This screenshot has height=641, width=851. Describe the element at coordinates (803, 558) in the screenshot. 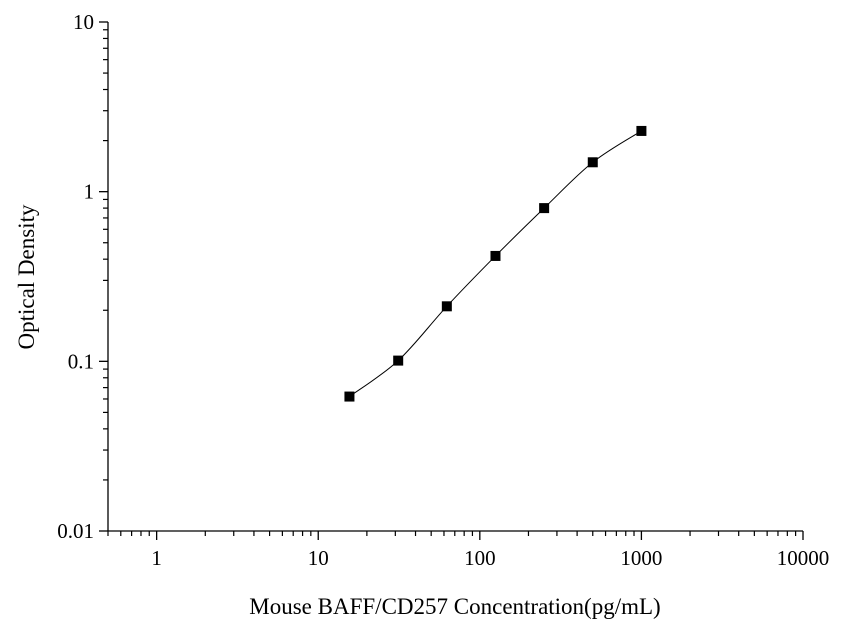

I see `x-tick-label: 10000` at that location.